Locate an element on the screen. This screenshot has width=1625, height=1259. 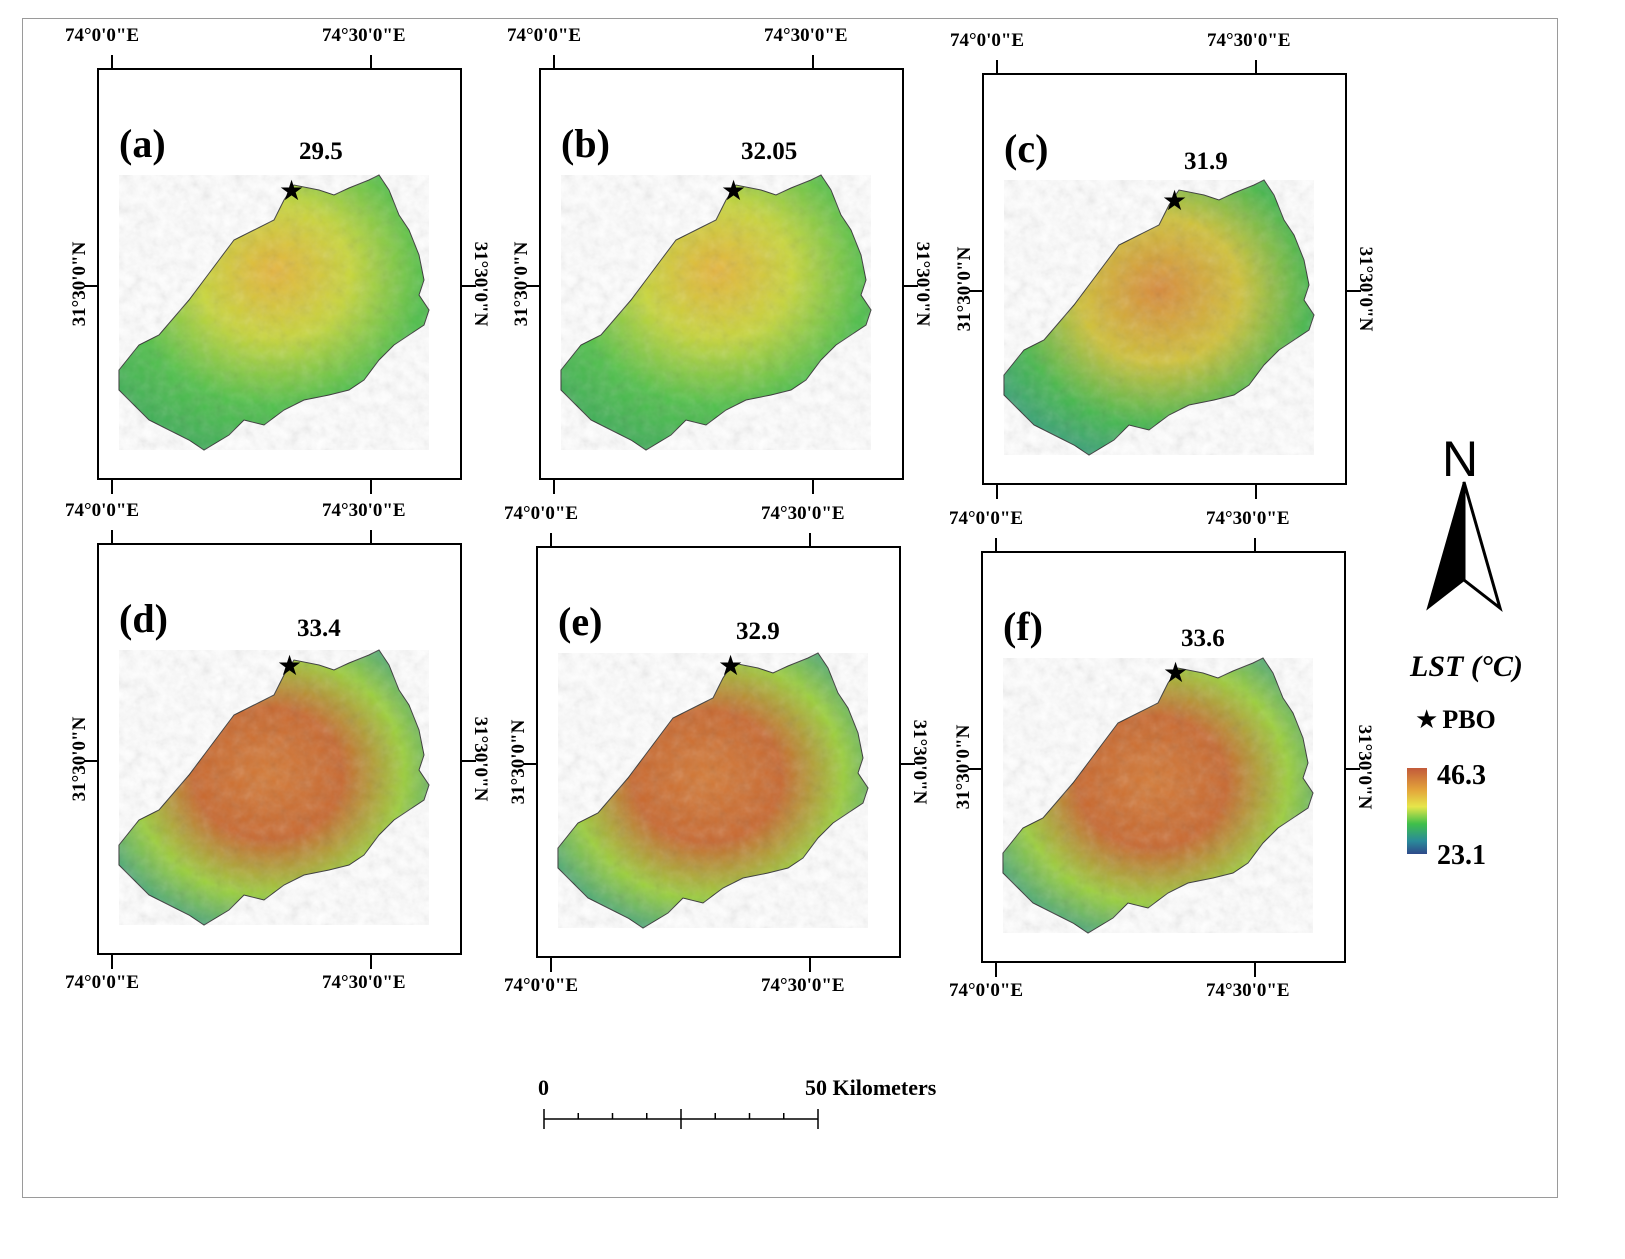
legend-color-ramp is located at coordinates (1417, 811).